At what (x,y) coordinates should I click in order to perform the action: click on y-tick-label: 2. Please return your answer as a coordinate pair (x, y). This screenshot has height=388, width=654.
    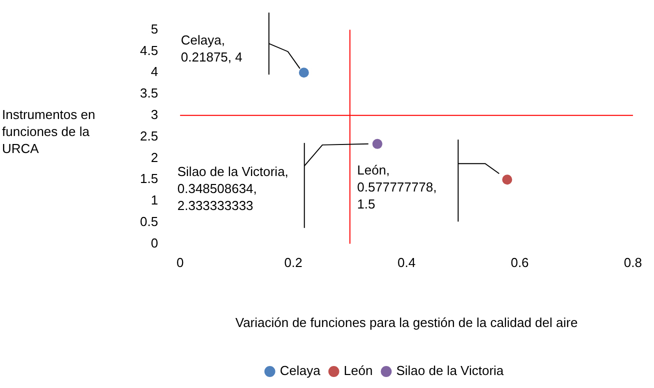
    Looking at the image, I should click on (154, 157).